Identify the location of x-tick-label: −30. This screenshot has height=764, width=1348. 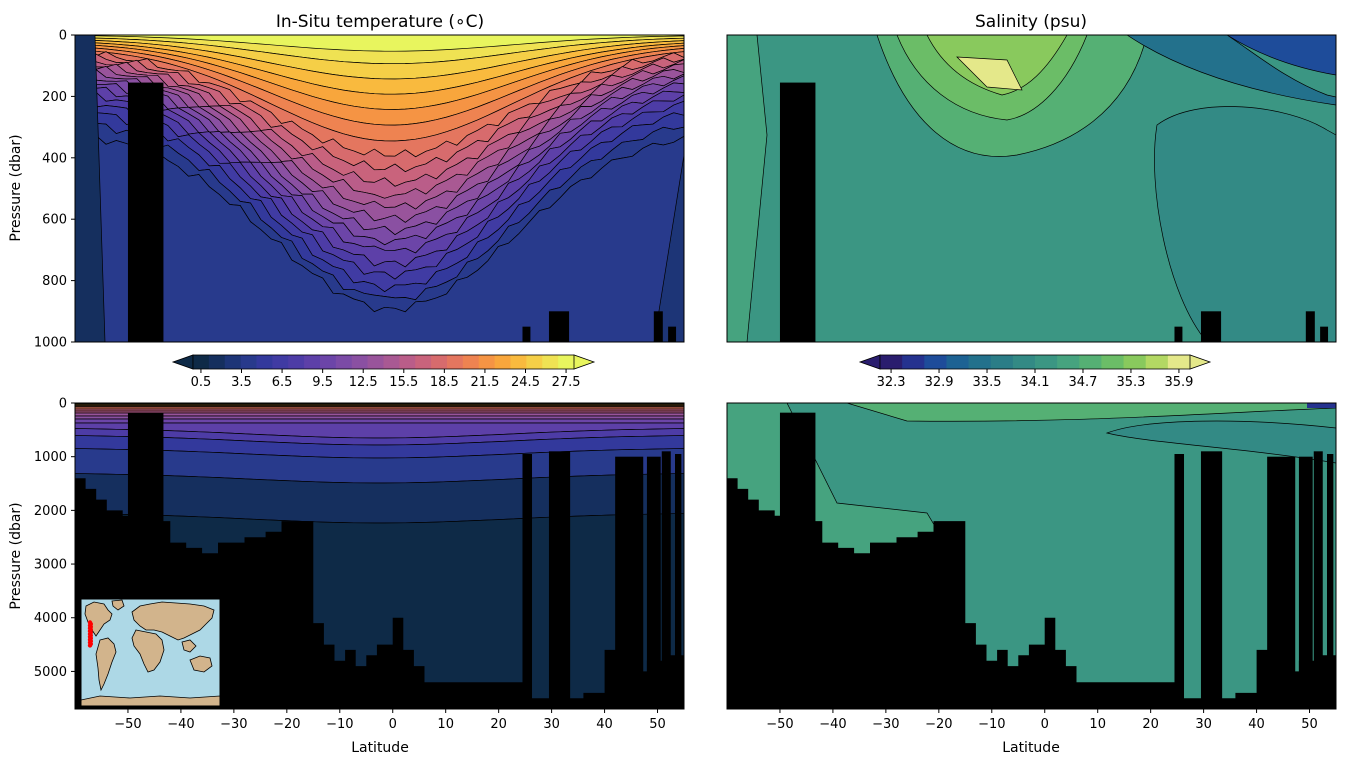
(885, 724).